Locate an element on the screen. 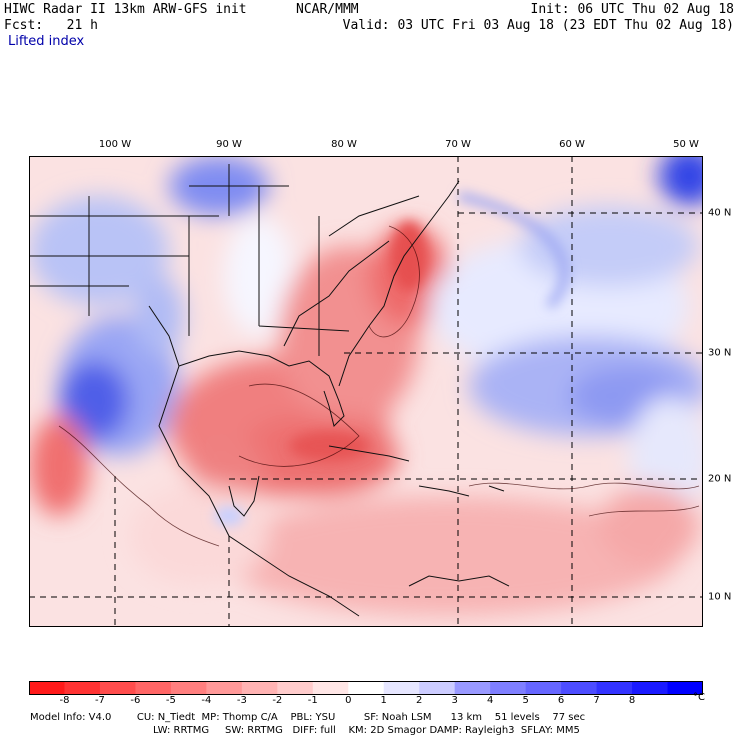  lat-label-40n: 40 N is located at coordinates (720, 213).